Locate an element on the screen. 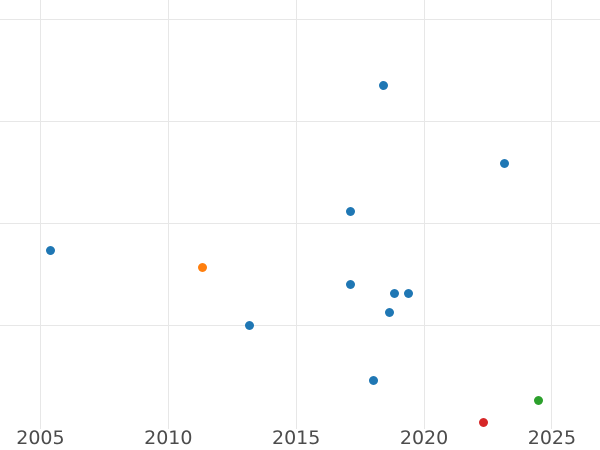  scatter-point-red is located at coordinates (483, 422).